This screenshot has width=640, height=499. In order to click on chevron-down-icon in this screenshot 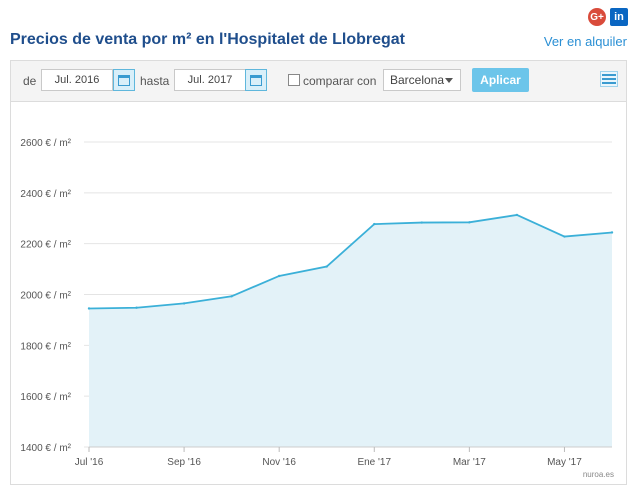, I will do `click(449, 80)`.